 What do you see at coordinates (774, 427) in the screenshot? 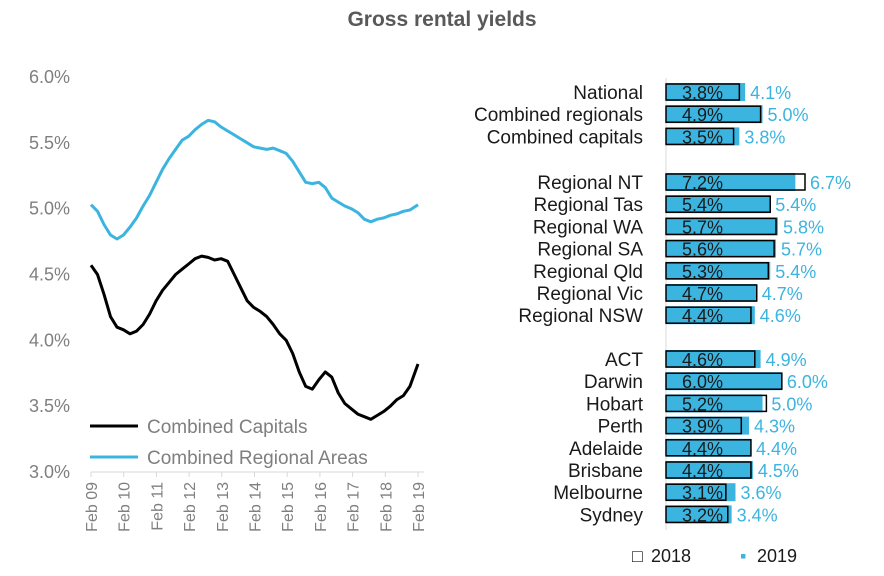
I see `bar-value-2019: 4.3%` at bounding box center [774, 427].